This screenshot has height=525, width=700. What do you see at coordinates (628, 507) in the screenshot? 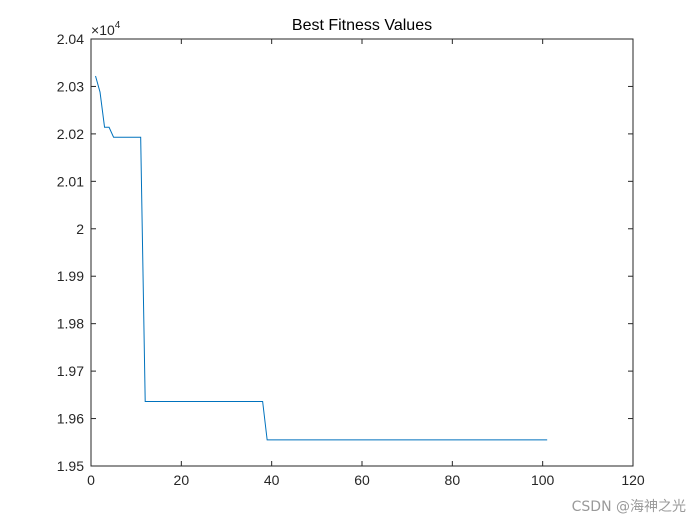
I see `watermark: CSDN @海神之光` at bounding box center [628, 507].